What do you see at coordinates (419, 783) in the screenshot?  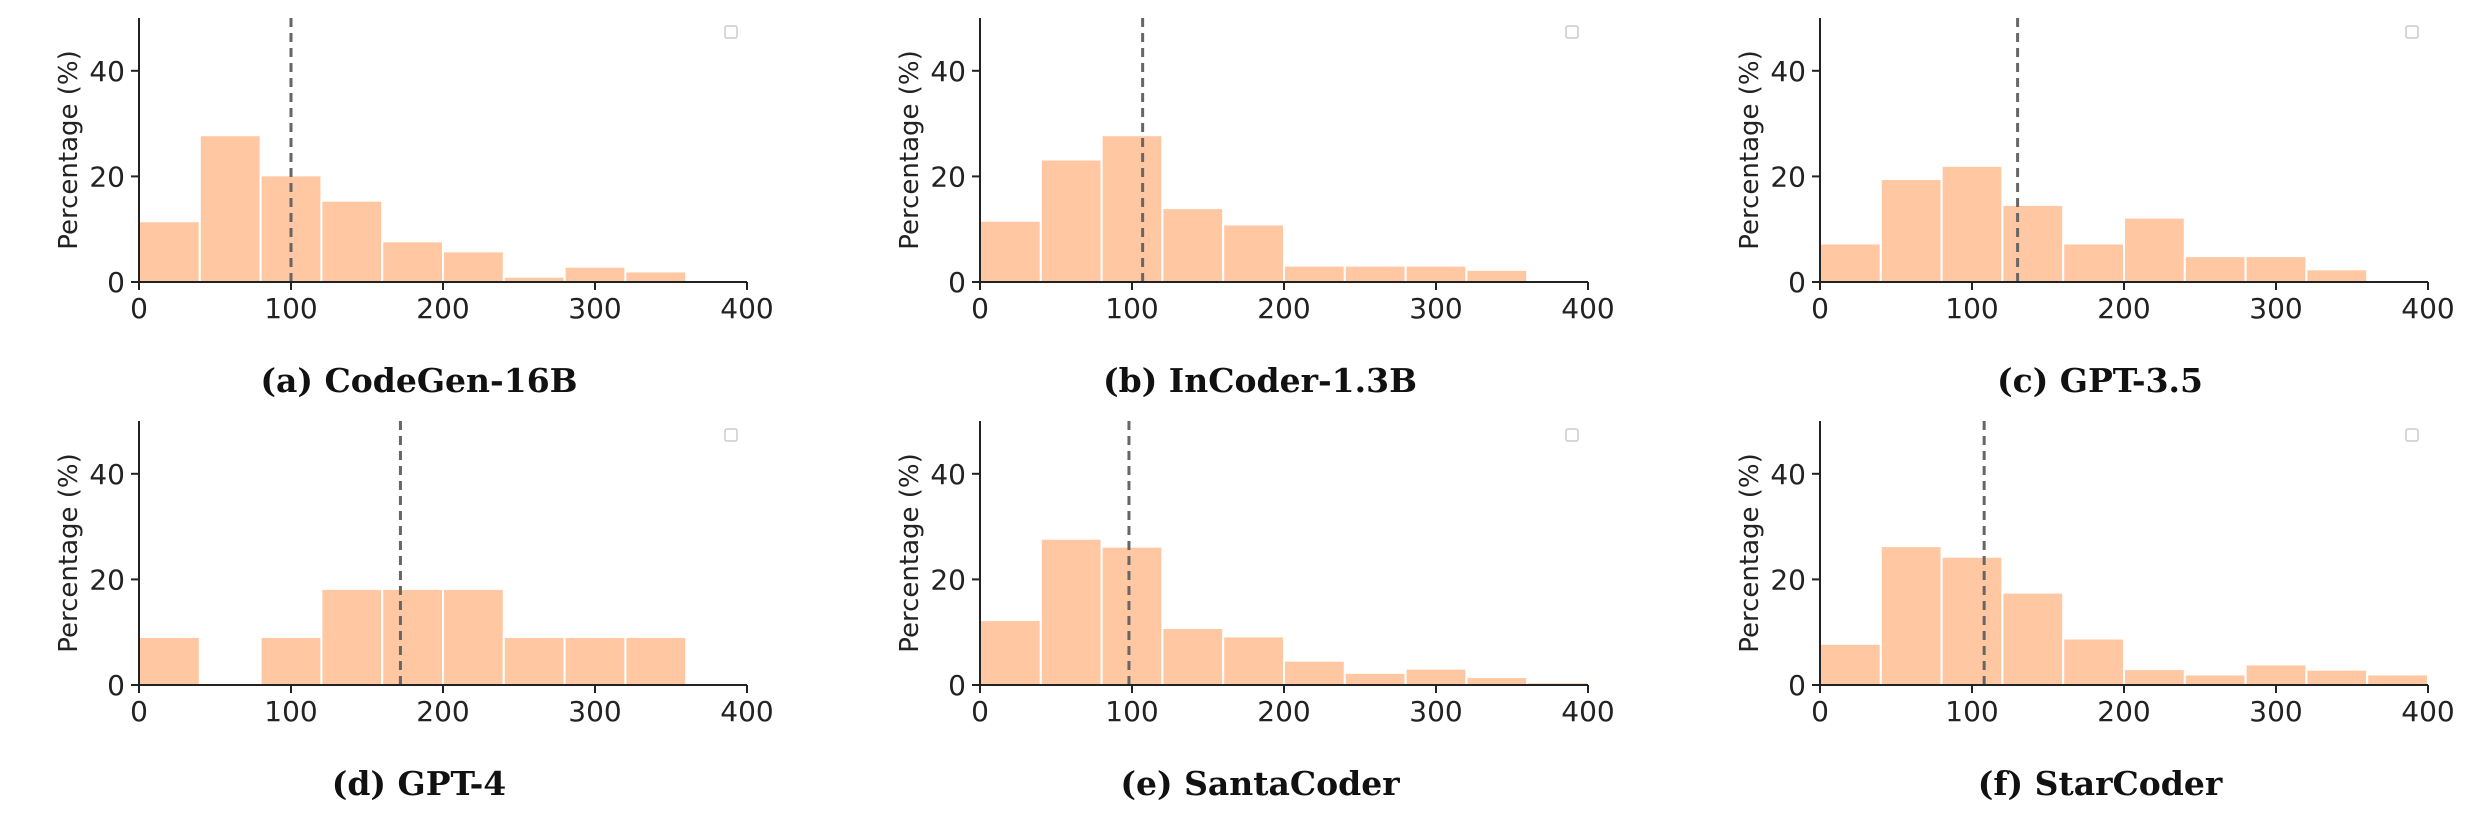 I see `subfigure-caption: (d) GPT-4` at bounding box center [419, 783].